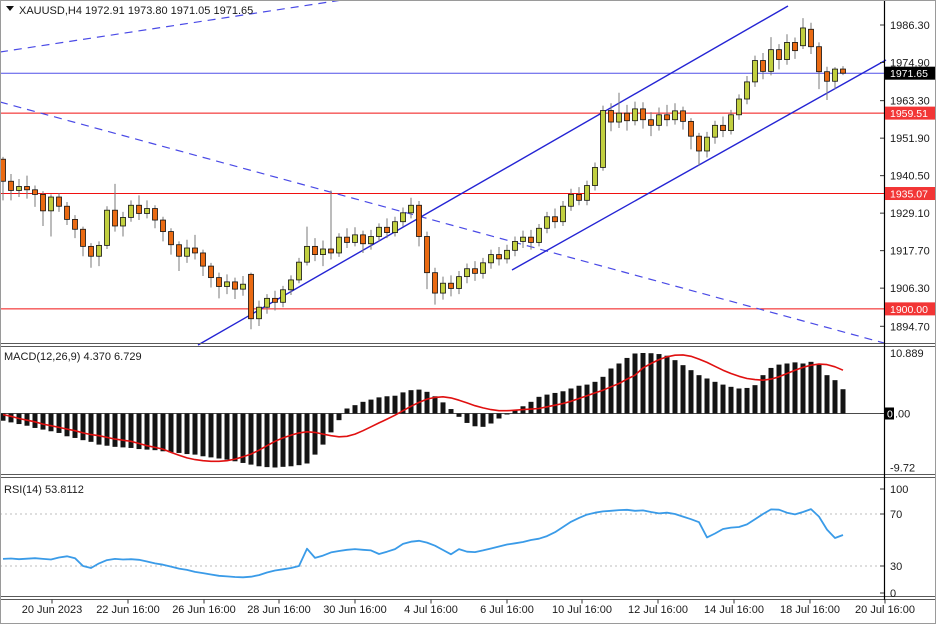  I want to click on time-axis-label: 20 Jun 2023, so click(52, 610).